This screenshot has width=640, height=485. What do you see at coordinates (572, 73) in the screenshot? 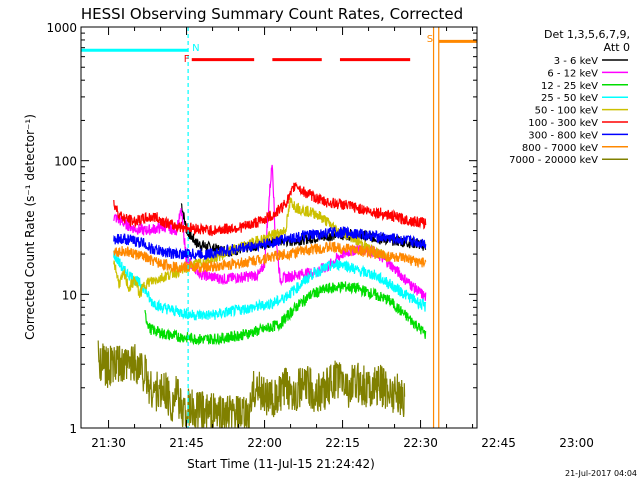
I see `legend-label-2: 6 - 12 keV` at bounding box center [572, 73].